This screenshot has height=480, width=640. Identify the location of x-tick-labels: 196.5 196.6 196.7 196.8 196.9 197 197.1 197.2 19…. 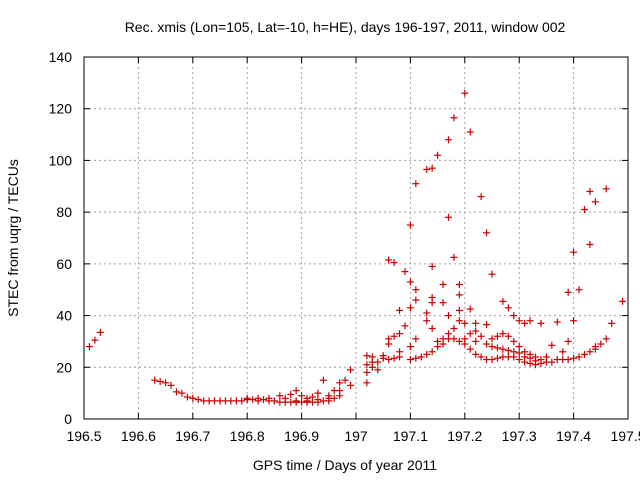
(353, 436).